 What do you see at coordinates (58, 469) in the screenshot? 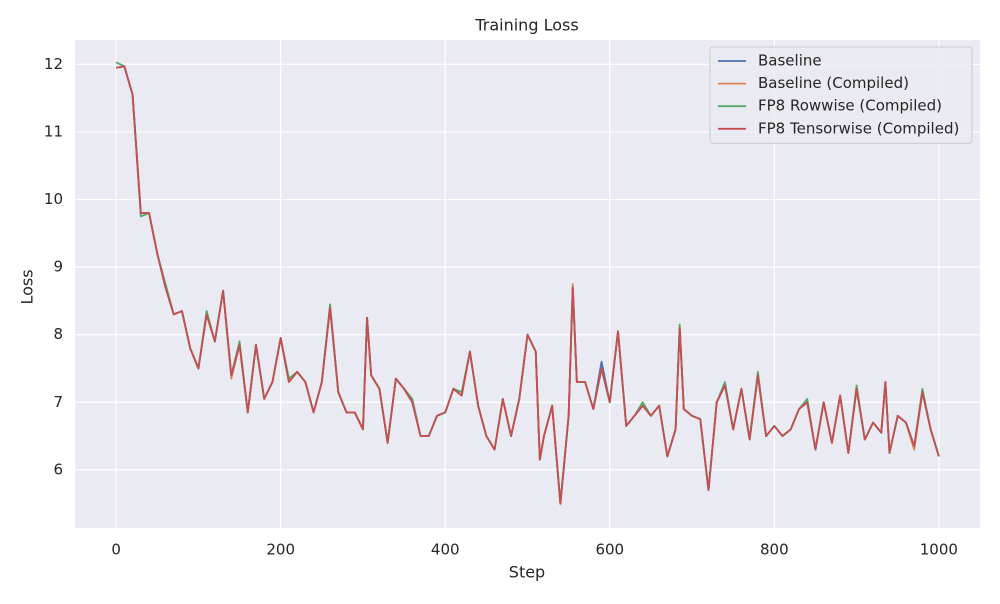
I see `y-tick-label: 6` at bounding box center [58, 469].